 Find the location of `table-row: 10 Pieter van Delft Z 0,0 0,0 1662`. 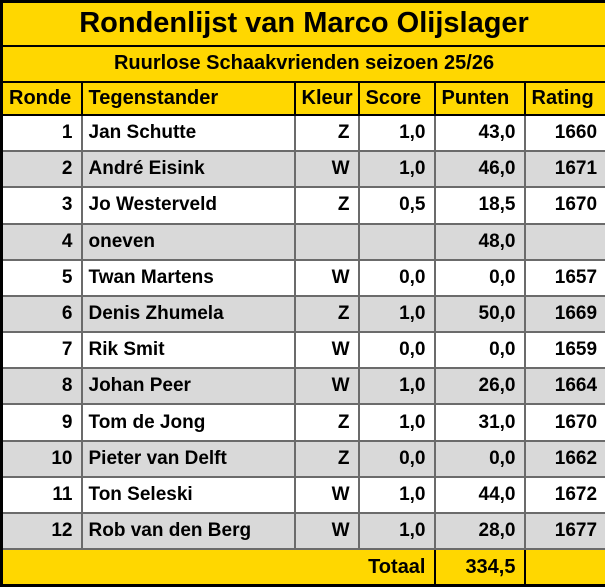

table-row: 10 Pieter van Delft Z 0,0 0,0 1662 is located at coordinates (302, 458).